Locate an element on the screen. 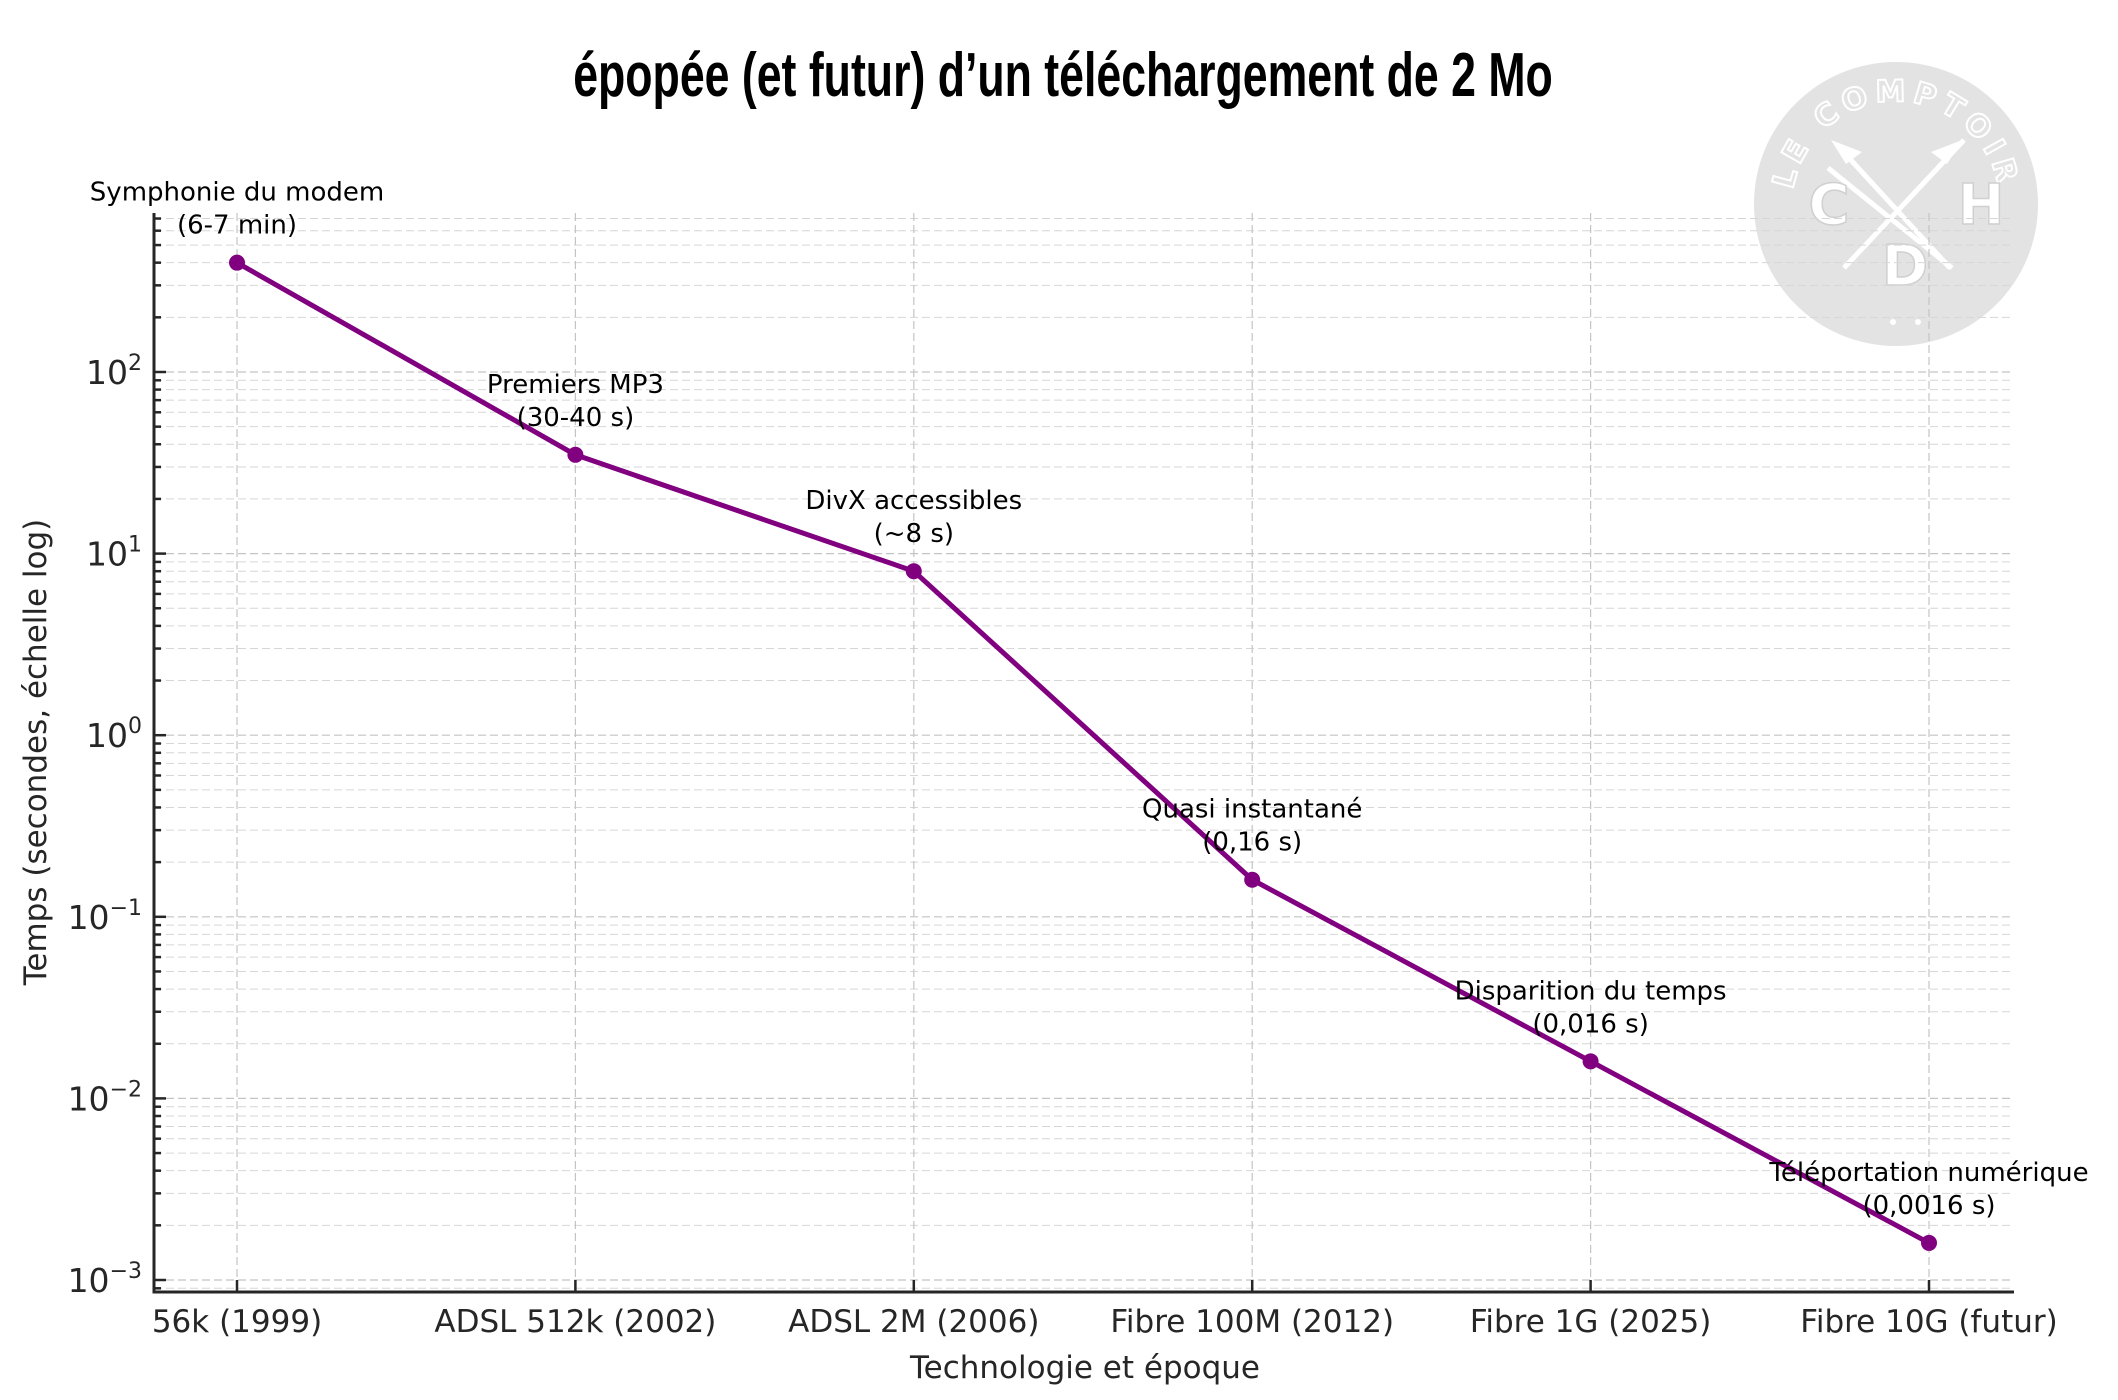  annotation: Téléportation numérique(0,0016 s) is located at coordinates (1928, 1189).